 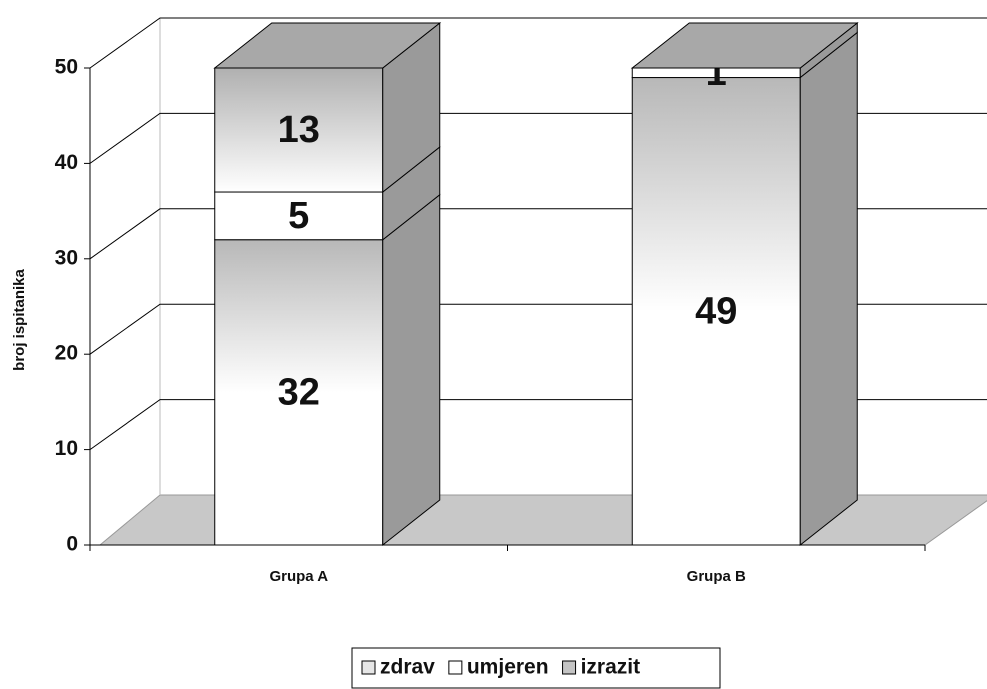 I want to click on x-tick-label: Grupa A, so click(x=298, y=576).